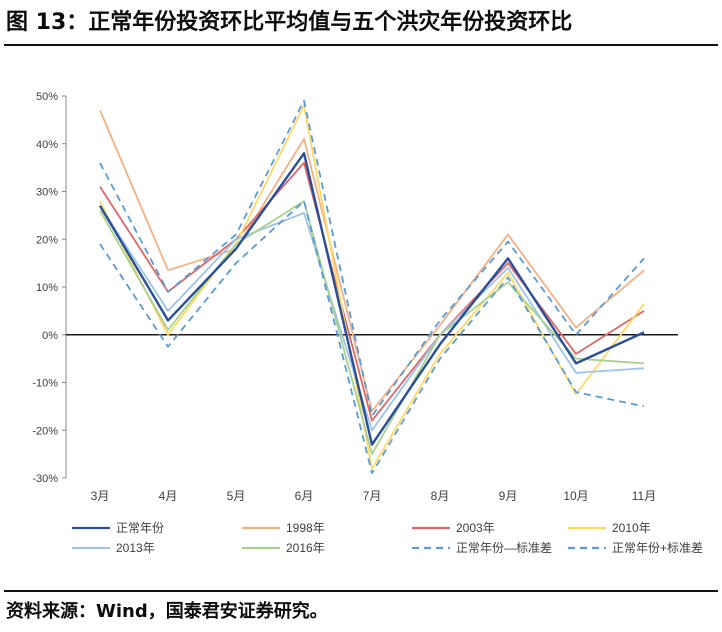  What do you see at coordinates (508, 496) in the screenshot?
I see `x-tick-label: 9月` at bounding box center [508, 496].